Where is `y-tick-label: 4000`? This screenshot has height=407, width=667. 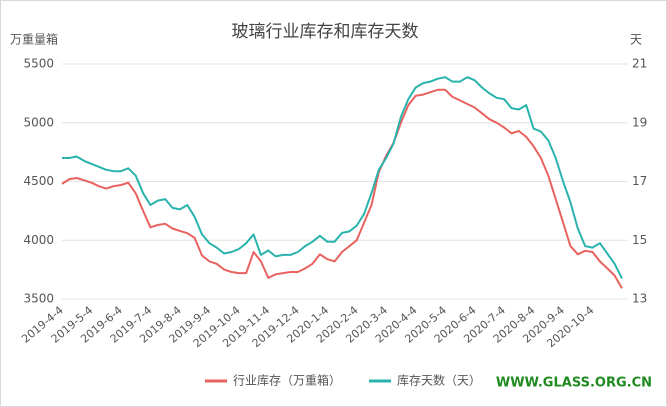
y-tick-label: 4000 is located at coordinates (38, 240).